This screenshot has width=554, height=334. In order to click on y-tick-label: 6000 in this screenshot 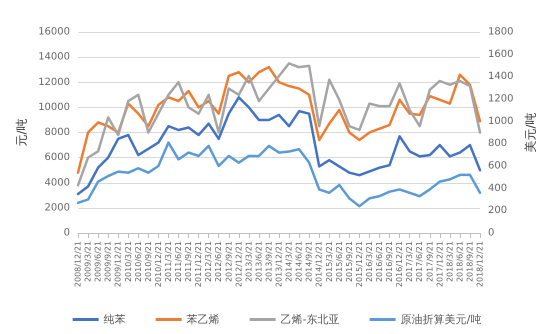, I will do `click(57, 158)`.